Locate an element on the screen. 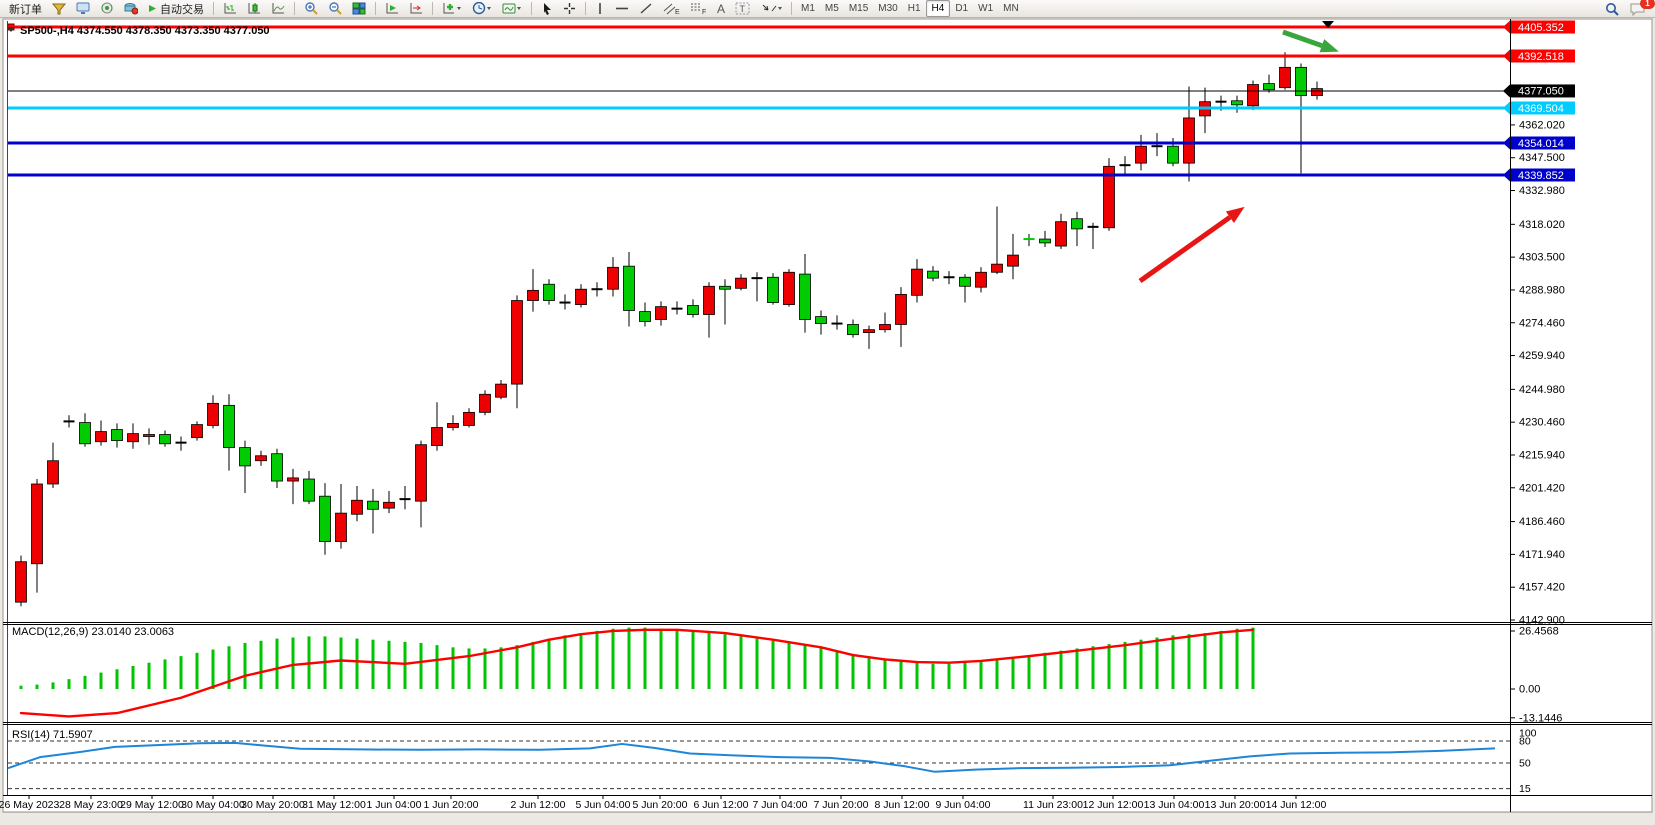  date-label: 5 Jun 20:00 is located at coordinates (660, 805).